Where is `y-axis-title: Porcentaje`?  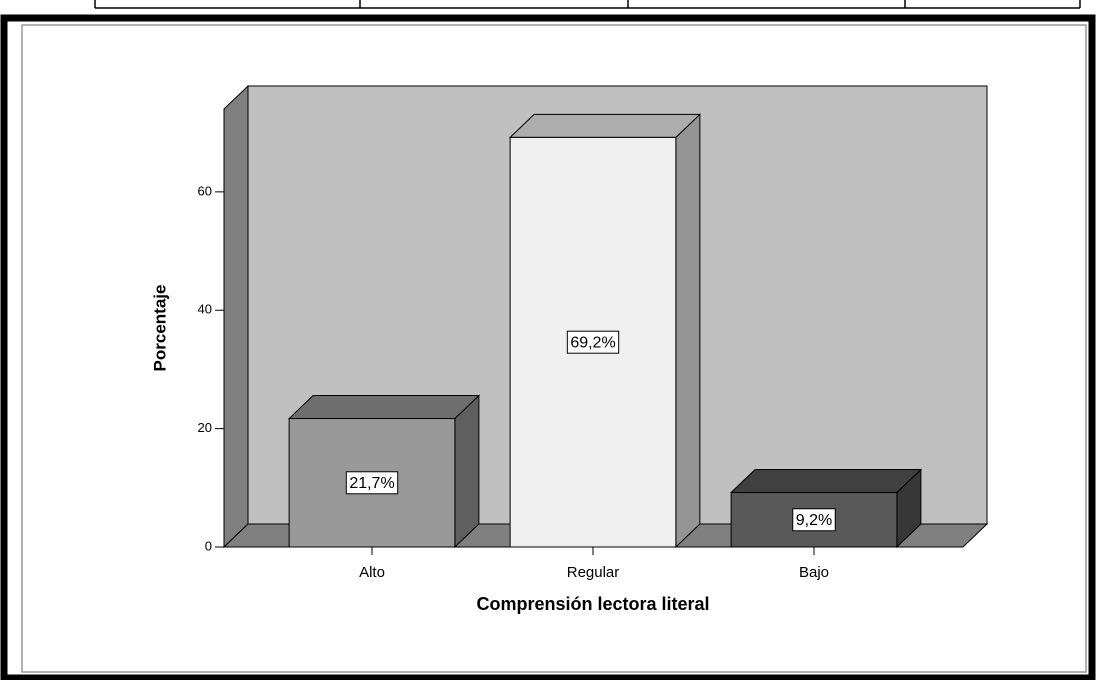
y-axis-title: Porcentaje is located at coordinates (159, 328).